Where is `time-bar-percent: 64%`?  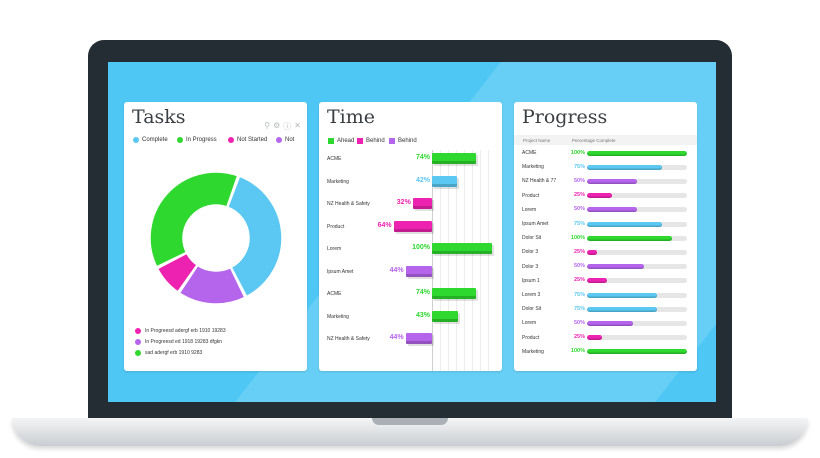
time-bar-percent: 64% is located at coordinates (384, 225).